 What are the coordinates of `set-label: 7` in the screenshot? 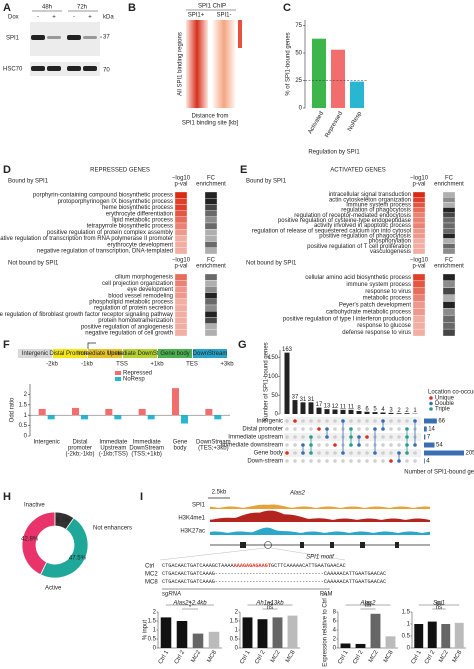 It's located at (429, 438).